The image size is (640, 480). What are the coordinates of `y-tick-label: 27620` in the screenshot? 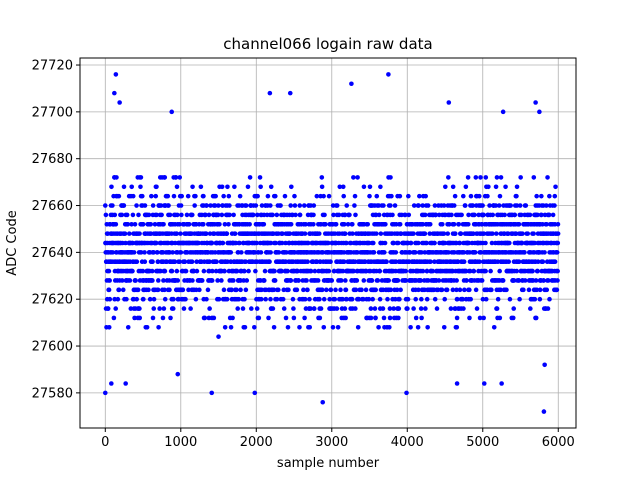 It's located at (52, 300).